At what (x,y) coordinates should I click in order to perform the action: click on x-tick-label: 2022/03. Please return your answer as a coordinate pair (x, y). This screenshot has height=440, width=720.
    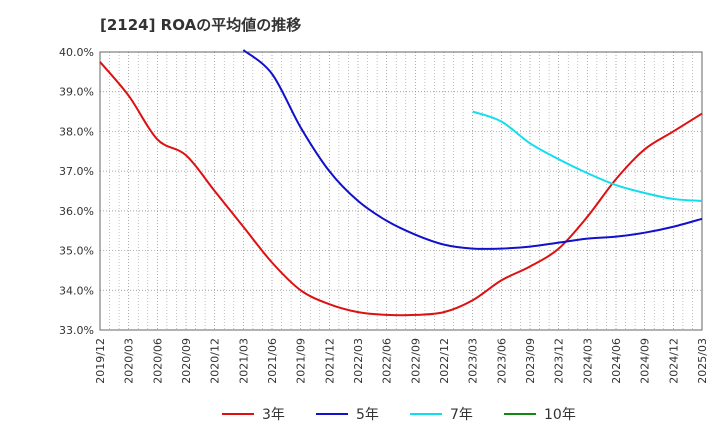
    Looking at the image, I should click on (358, 361).